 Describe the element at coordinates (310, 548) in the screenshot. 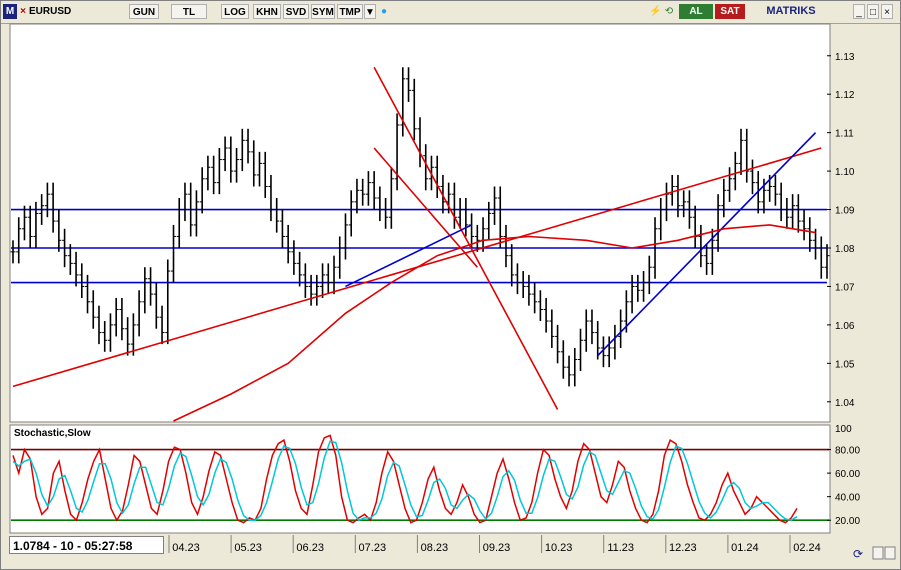

I see `date-tick-label: 06.23` at that location.